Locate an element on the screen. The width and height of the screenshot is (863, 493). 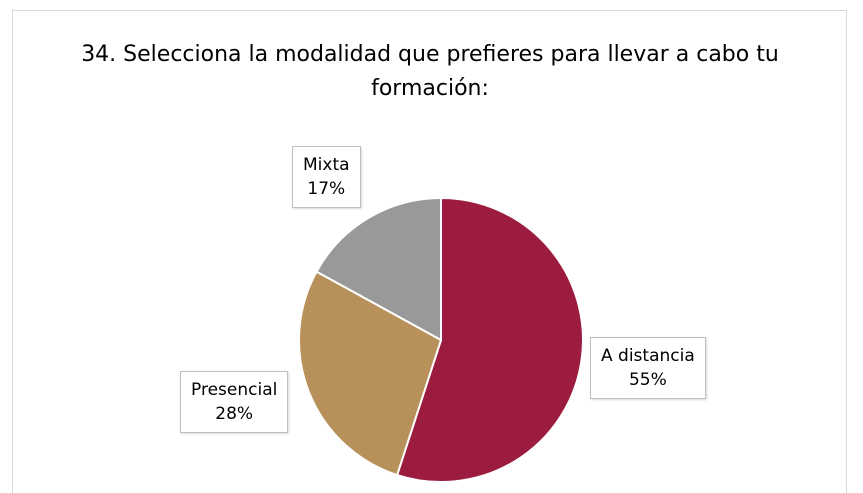
data-label: Presencial 28% is located at coordinates (234, 402).